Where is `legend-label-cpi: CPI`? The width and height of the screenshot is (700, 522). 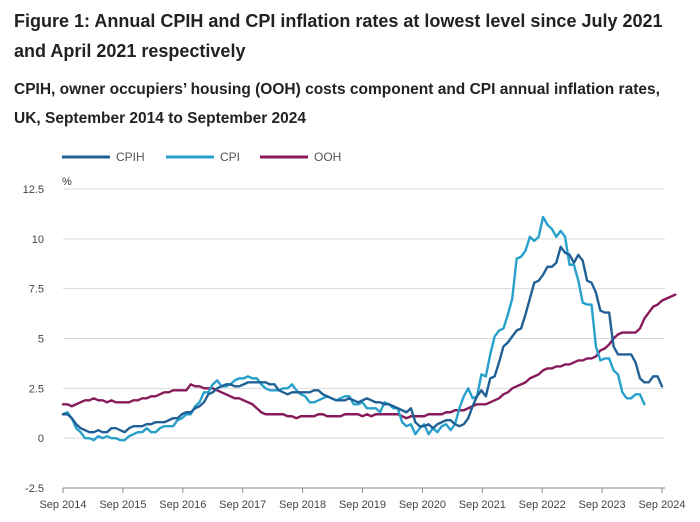
legend-label-cpi: CPI is located at coordinates (230, 157).